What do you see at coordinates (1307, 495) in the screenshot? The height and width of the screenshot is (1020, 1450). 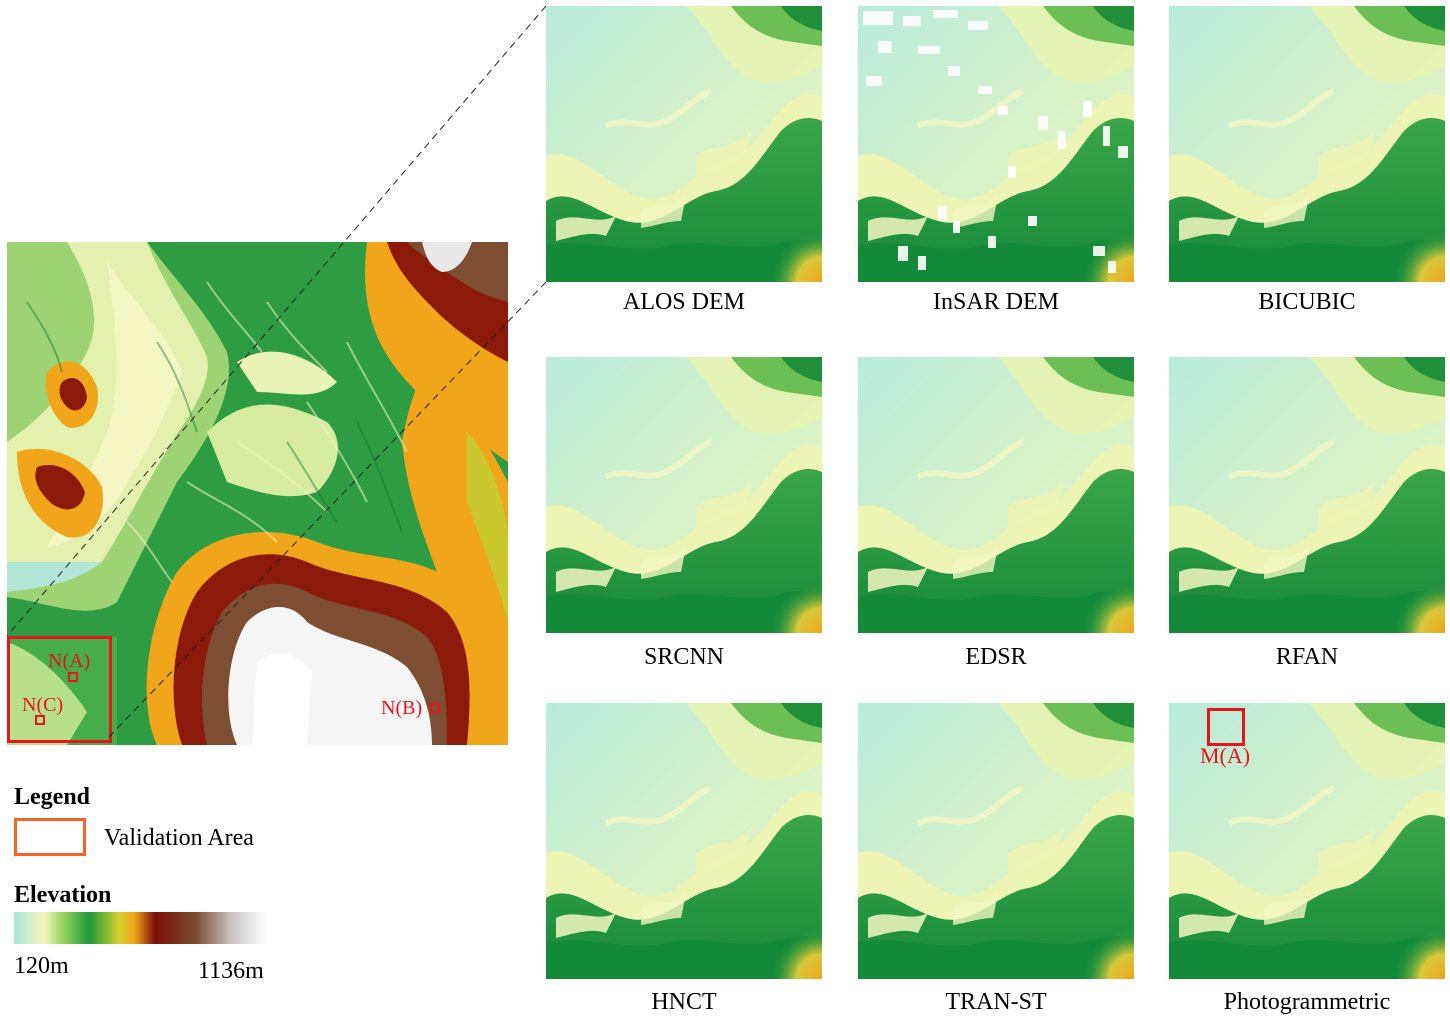 I see `panel-rfan` at bounding box center [1307, 495].